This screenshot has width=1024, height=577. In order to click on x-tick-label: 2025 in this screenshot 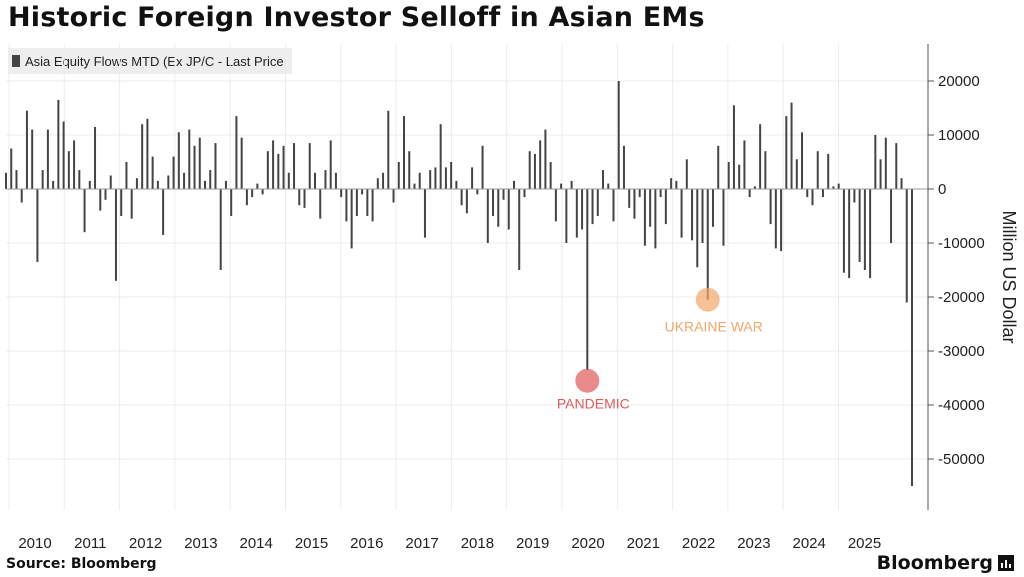, I will do `click(864, 543)`.